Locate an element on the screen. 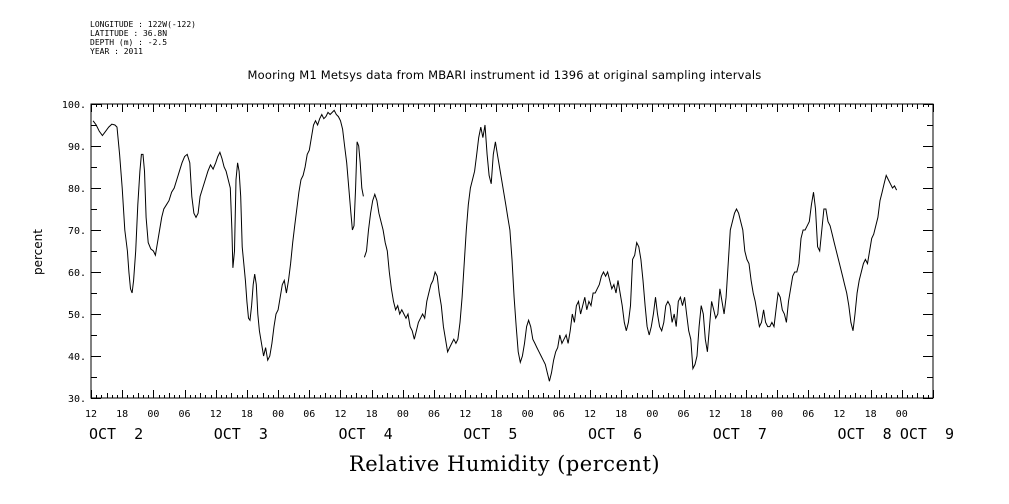  x-date-label: OCT 8 is located at coordinates (864, 434).